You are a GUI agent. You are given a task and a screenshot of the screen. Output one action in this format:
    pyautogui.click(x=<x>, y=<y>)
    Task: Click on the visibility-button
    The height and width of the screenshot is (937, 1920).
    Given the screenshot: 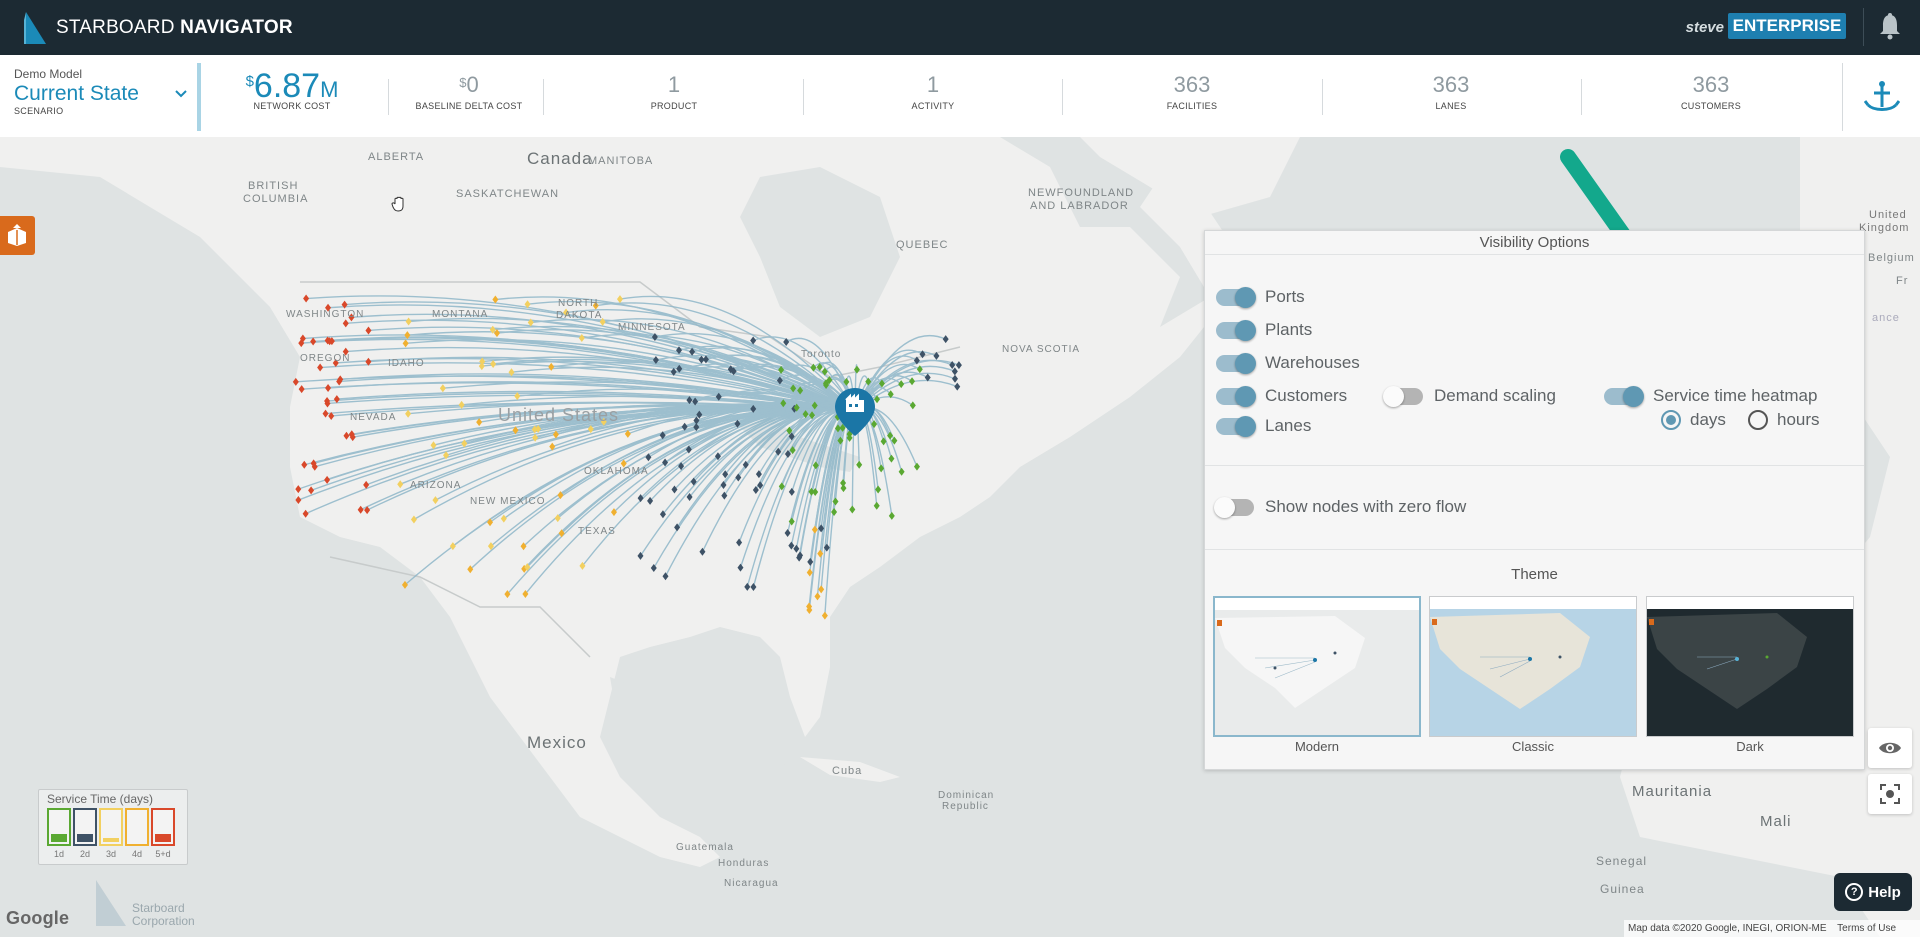 What is the action you would take?
    pyautogui.click(x=1890, y=748)
    